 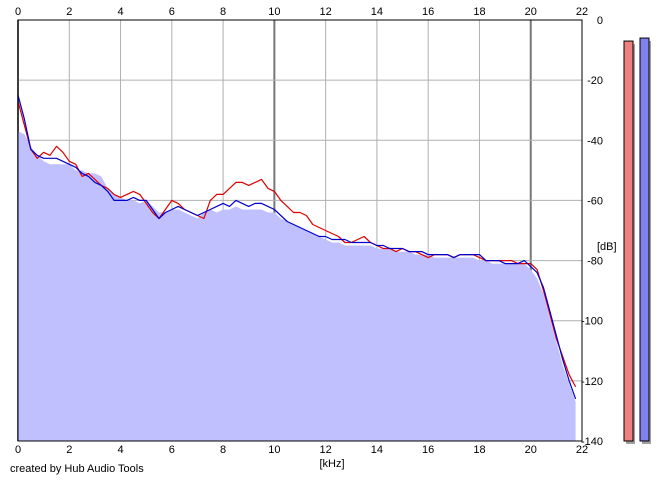 What do you see at coordinates (274, 450) in the screenshot?
I see `x-tick-label-bottom-5: 10` at bounding box center [274, 450].